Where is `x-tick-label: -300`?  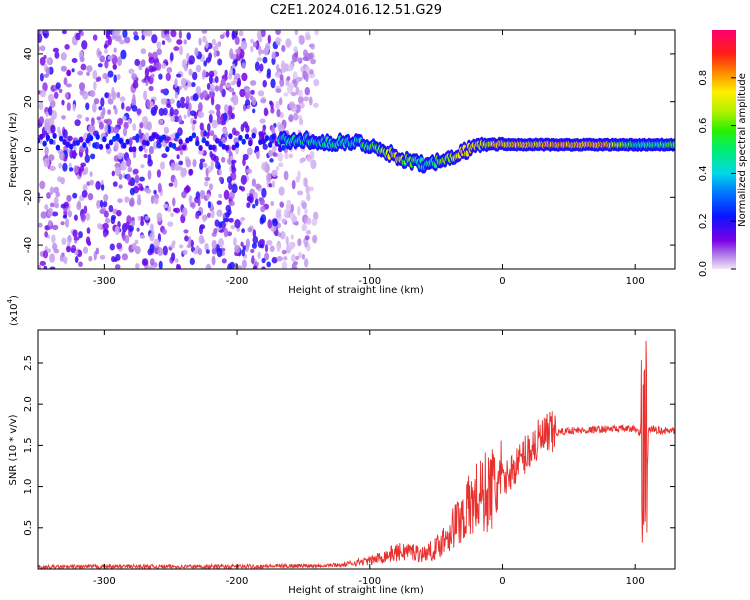 x-tick-label: -300 is located at coordinates (104, 581).